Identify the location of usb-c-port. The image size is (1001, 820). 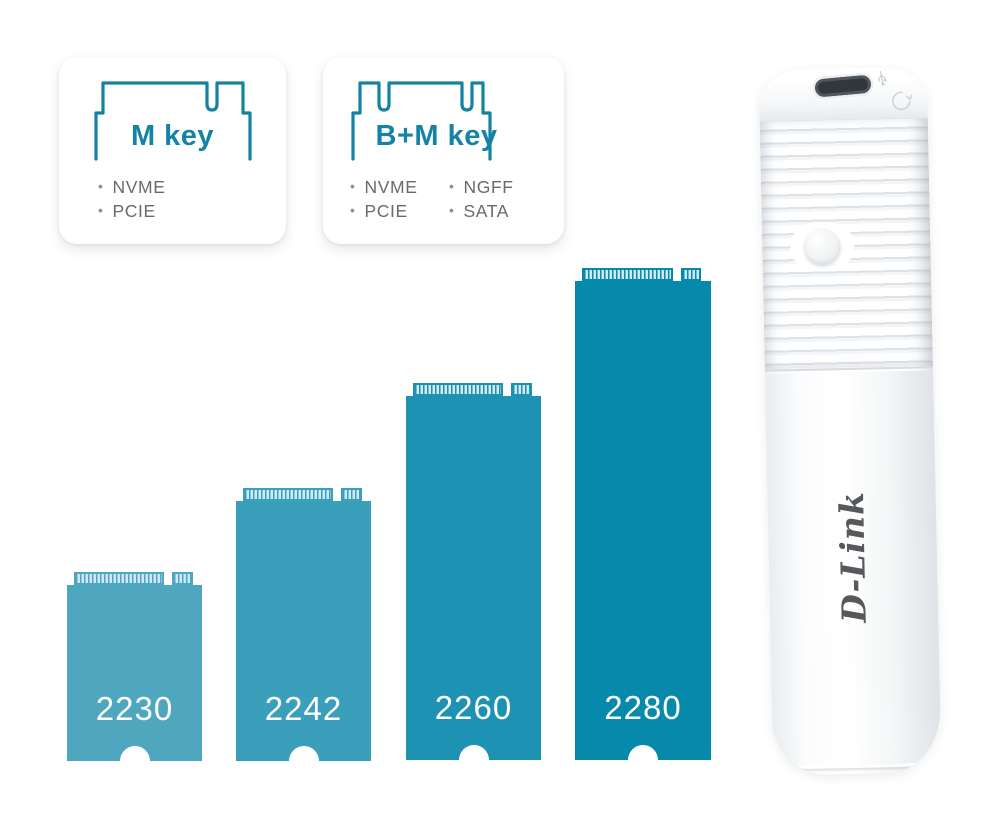
(843, 86).